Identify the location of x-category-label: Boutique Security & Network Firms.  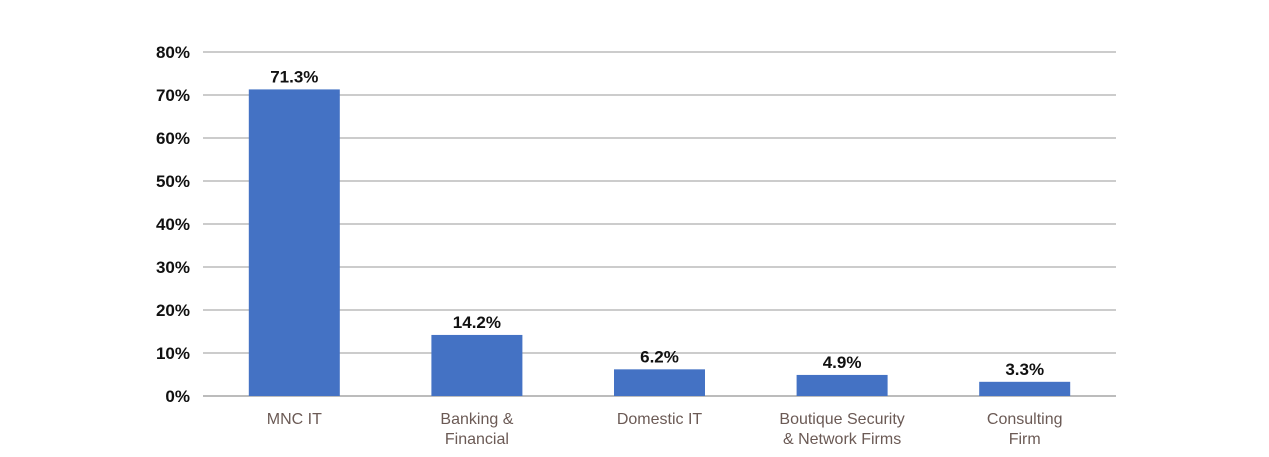
(841, 429).